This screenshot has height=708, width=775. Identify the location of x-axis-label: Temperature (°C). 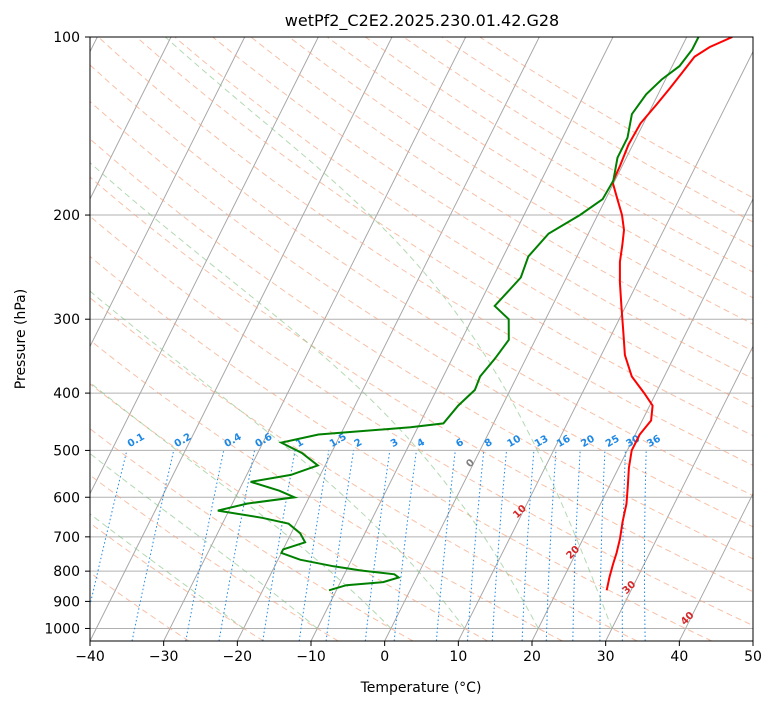
(421, 688).